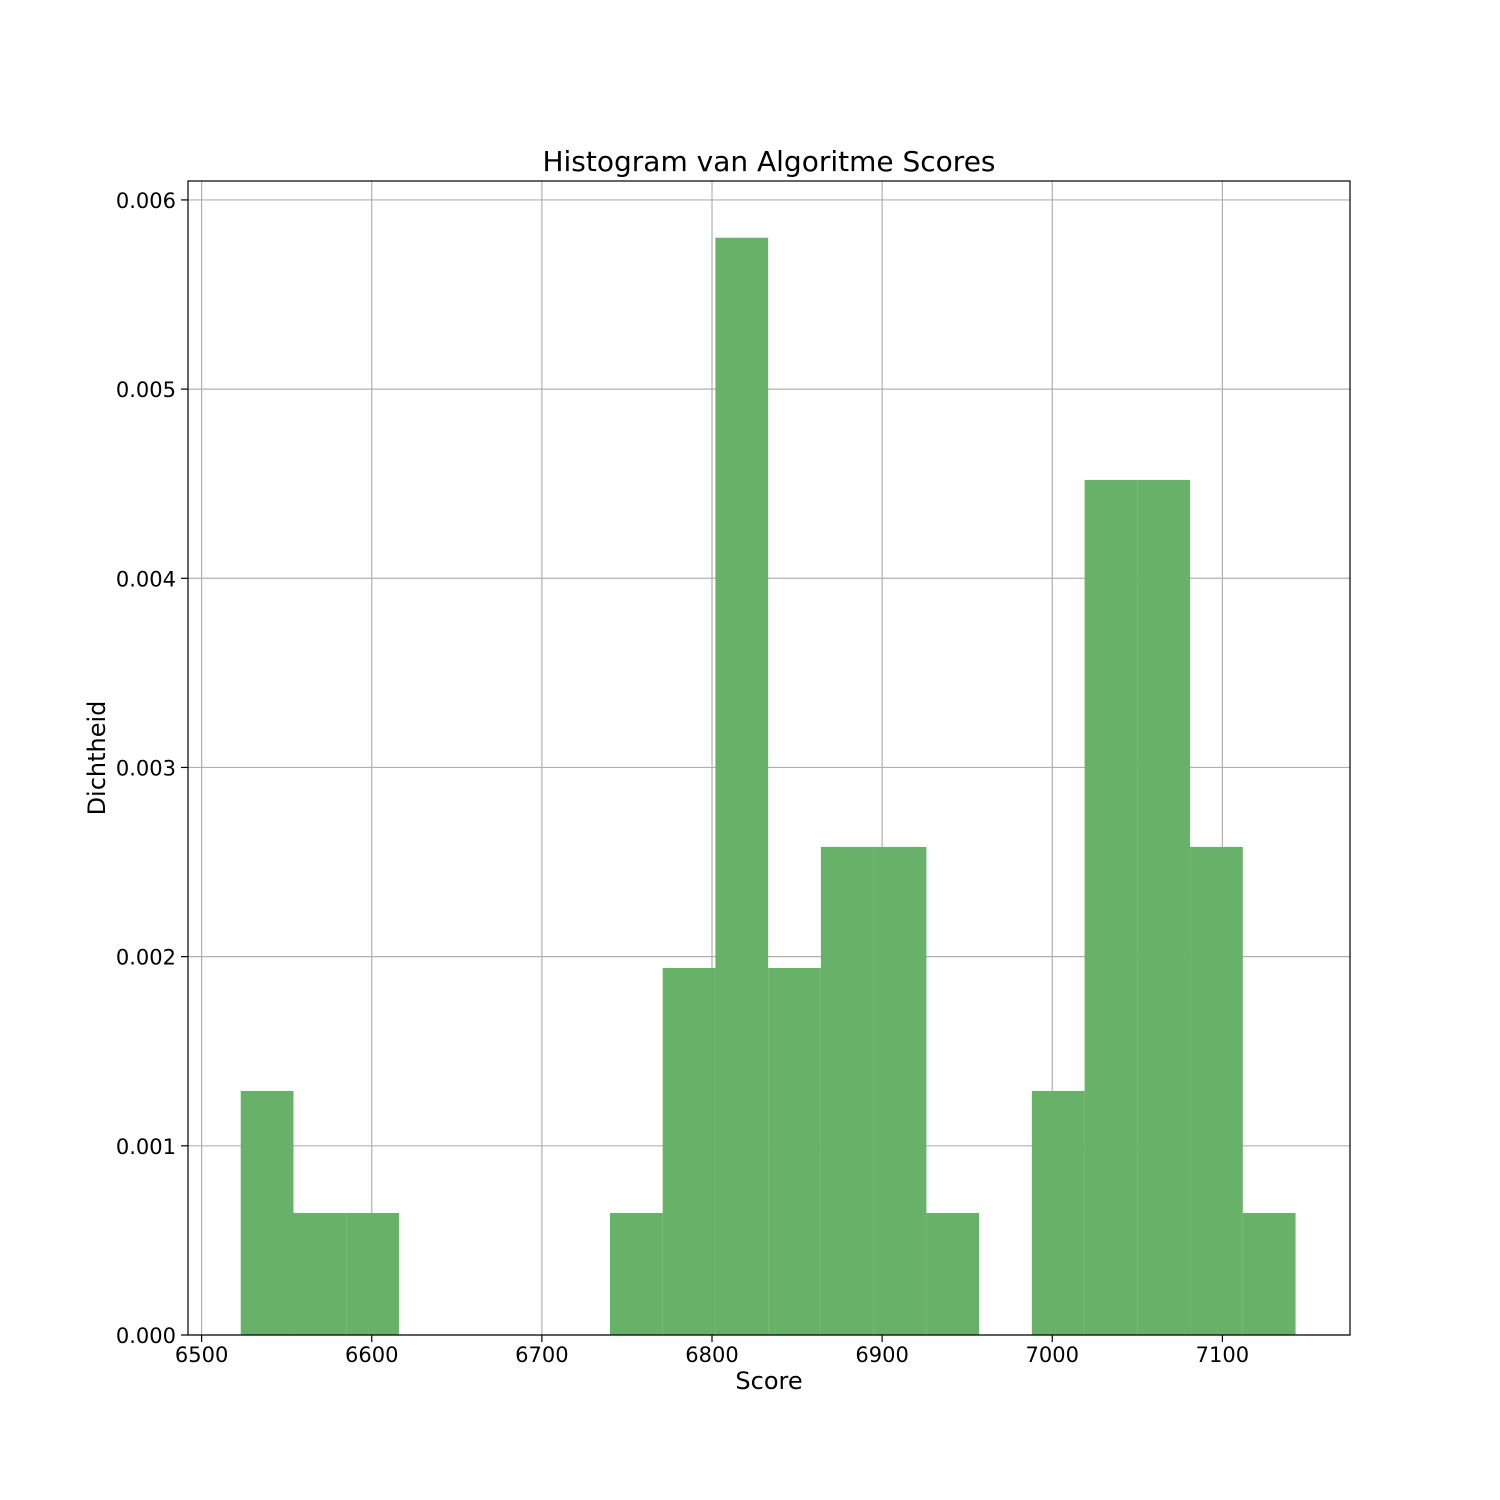 The width and height of the screenshot is (1500, 1500). What do you see at coordinates (371, 1355) in the screenshot?
I see `x-tick-label: 6600` at bounding box center [371, 1355].